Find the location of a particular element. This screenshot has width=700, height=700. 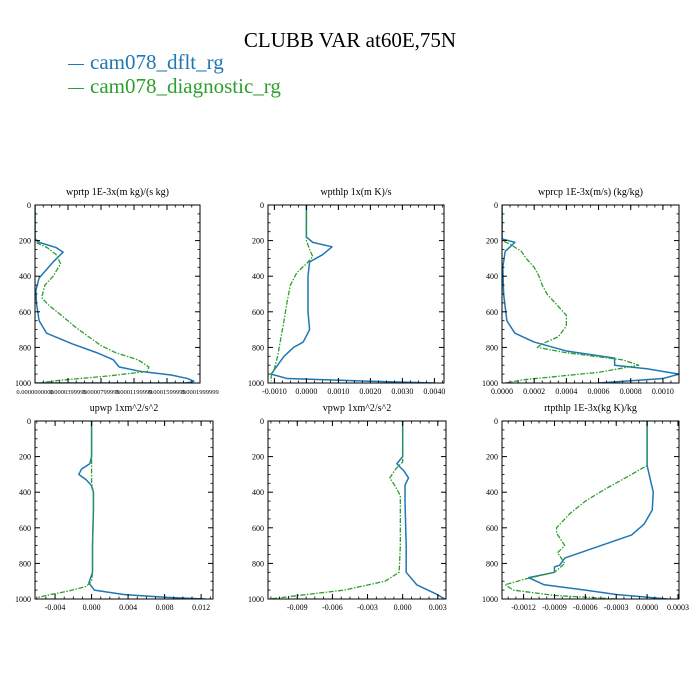

x-tick-label: 0.0000000000 is located at coordinates (34, 392).